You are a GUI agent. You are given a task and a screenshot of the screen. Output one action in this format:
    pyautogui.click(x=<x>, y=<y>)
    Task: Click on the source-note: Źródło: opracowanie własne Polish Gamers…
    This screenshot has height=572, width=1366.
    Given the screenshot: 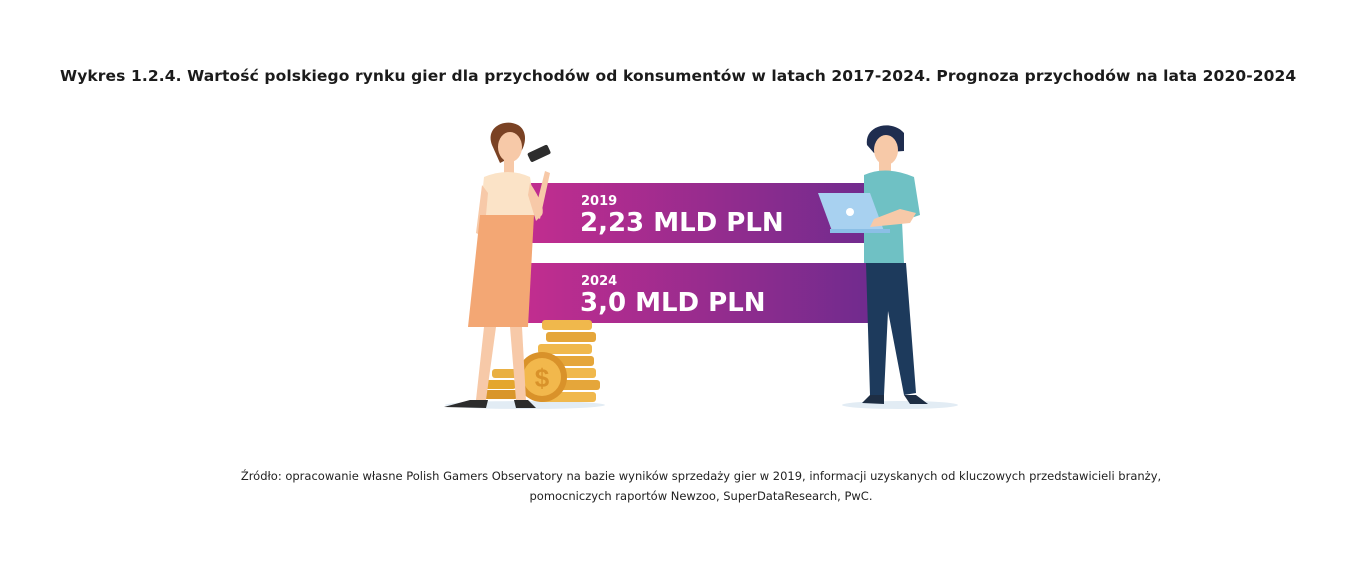 What is the action you would take?
    pyautogui.click(x=683, y=486)
    